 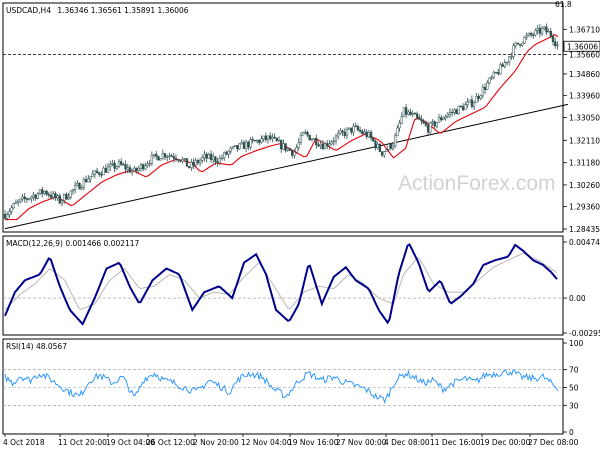 What do you see at coordinates (584, 229) in the screenshot?
I see `price-y-tick: 1.28435` at bounding box center [584, 229].